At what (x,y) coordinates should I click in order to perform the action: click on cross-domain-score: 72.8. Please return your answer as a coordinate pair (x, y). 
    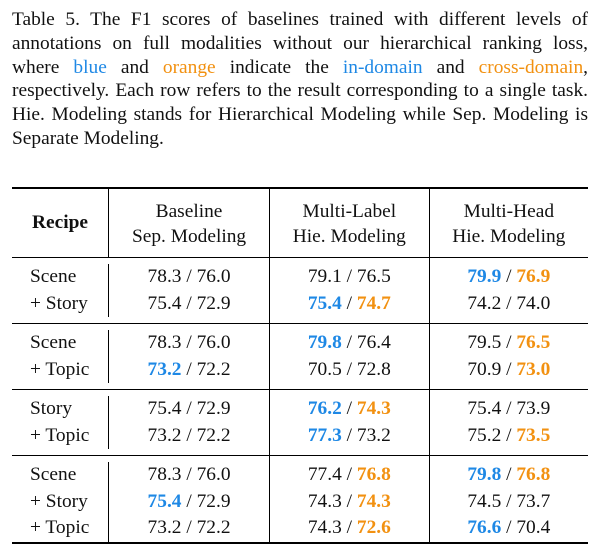
    Looking at the image, I should click on (373, 369).